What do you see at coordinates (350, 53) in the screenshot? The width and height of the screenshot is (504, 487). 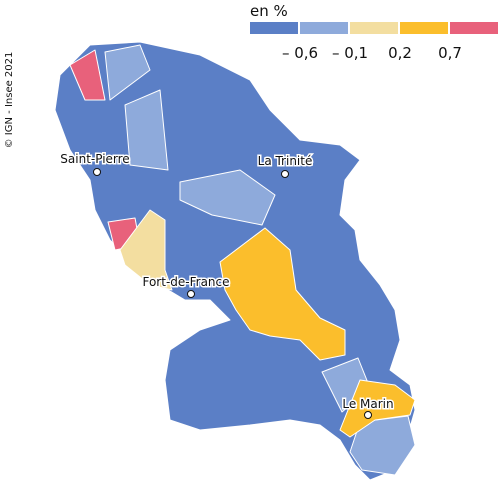 I see `legend-break: – 0,1` at bounding box center [350, 53].